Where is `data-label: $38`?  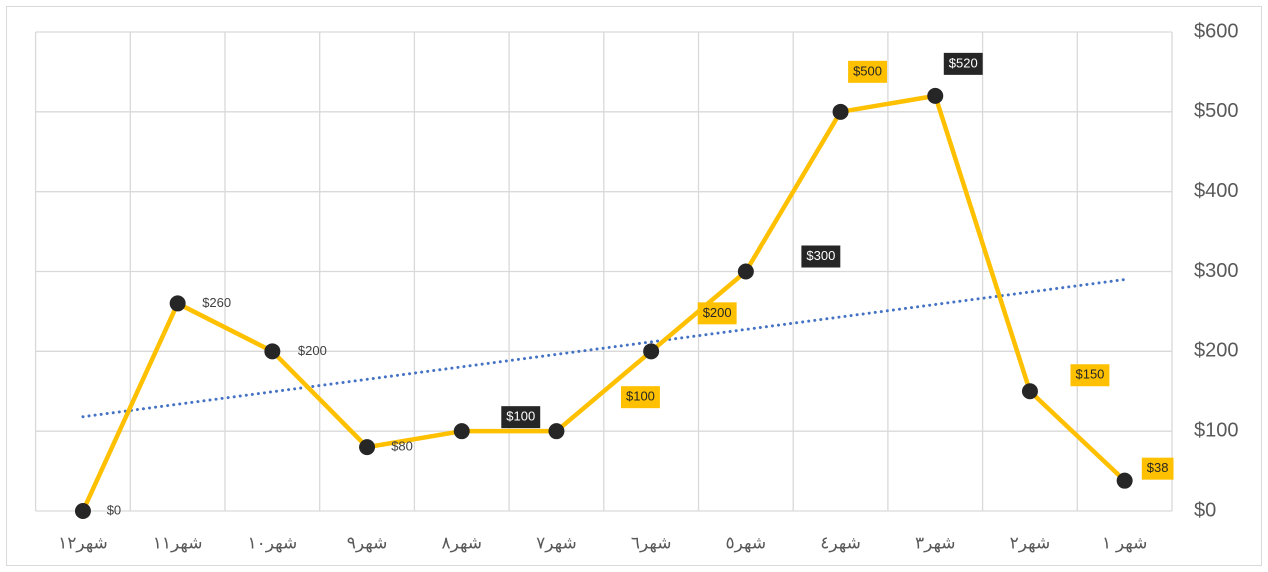 data-label: $38 is located at coordinates (1158, 467).